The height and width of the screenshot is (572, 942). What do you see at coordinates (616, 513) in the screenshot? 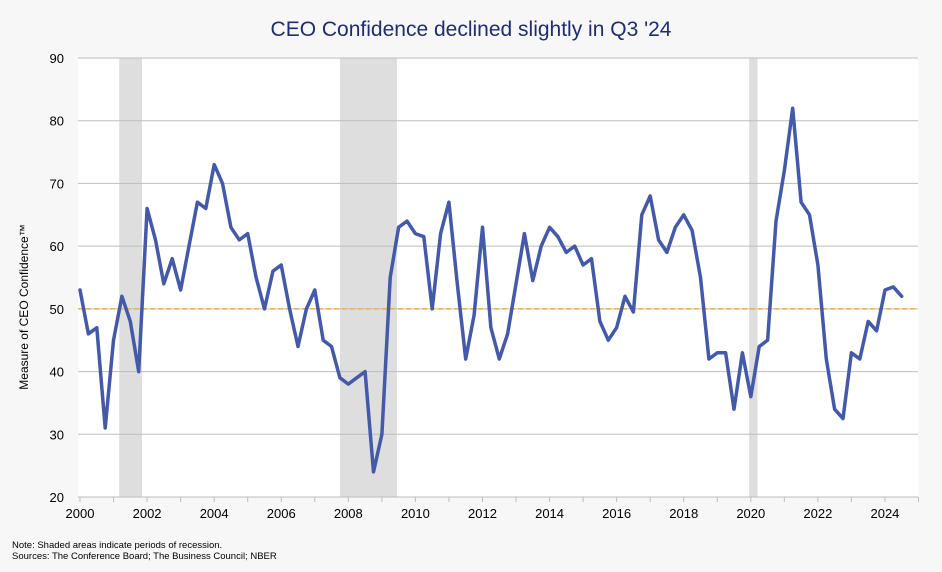
I see `x-tick-label: 2016` at bounding box center [616, 513].